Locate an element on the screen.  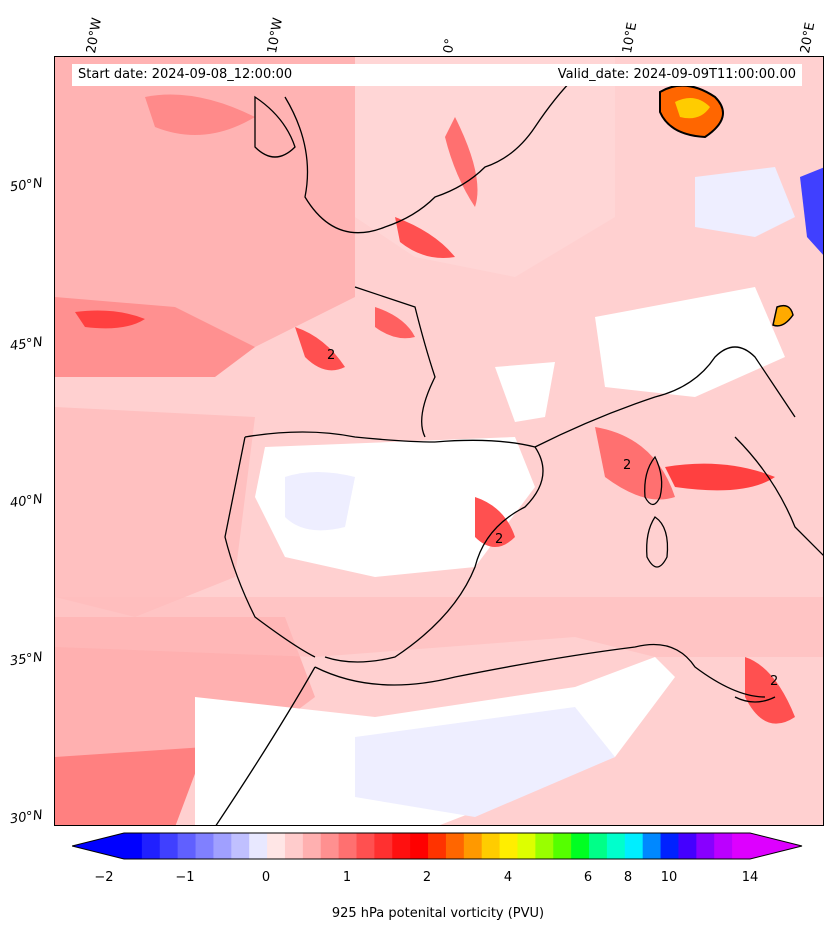
brittany-field is located at coordinates (395, 323).